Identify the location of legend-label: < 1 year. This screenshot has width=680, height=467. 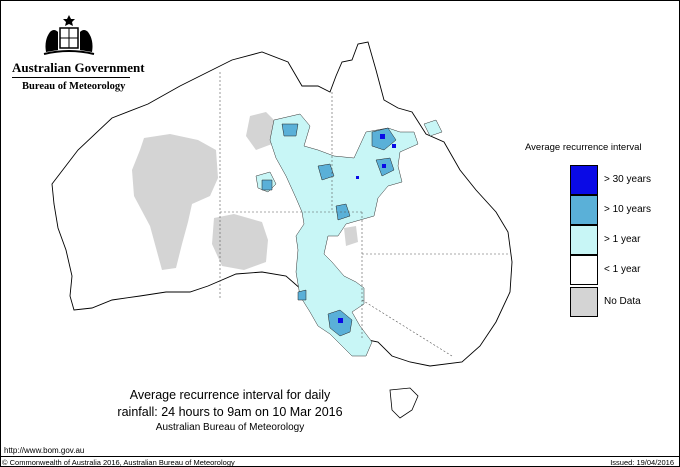
(622, 269).